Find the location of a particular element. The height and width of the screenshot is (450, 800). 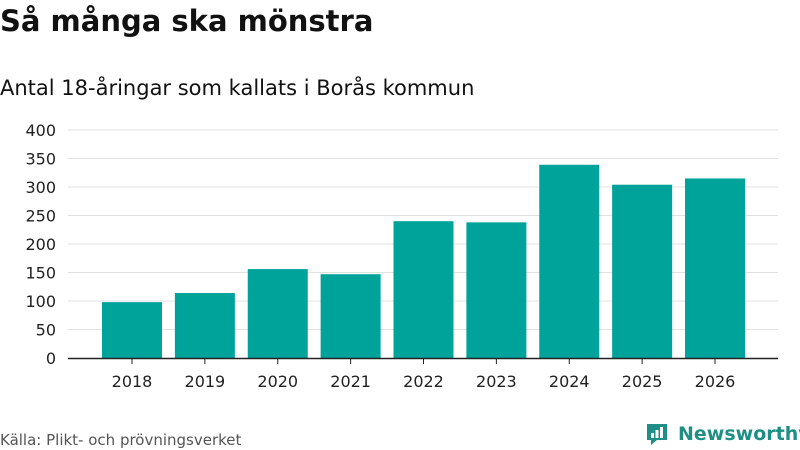

bar-2024 is located at coordinates (569, 261).